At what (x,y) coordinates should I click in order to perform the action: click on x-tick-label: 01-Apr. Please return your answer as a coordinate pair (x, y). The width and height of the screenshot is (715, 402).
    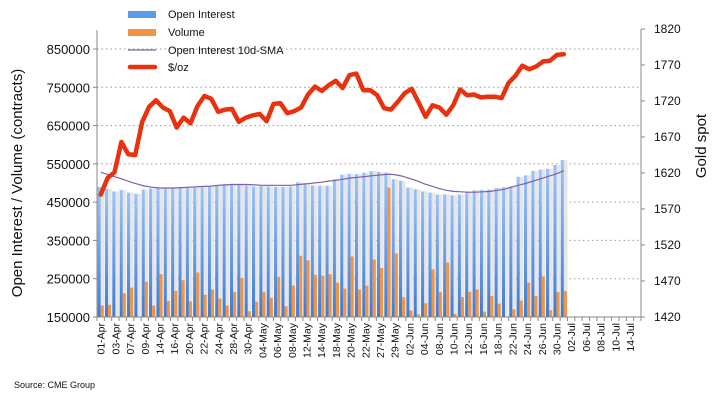
    Looking at the image, I should click on (102, 338).